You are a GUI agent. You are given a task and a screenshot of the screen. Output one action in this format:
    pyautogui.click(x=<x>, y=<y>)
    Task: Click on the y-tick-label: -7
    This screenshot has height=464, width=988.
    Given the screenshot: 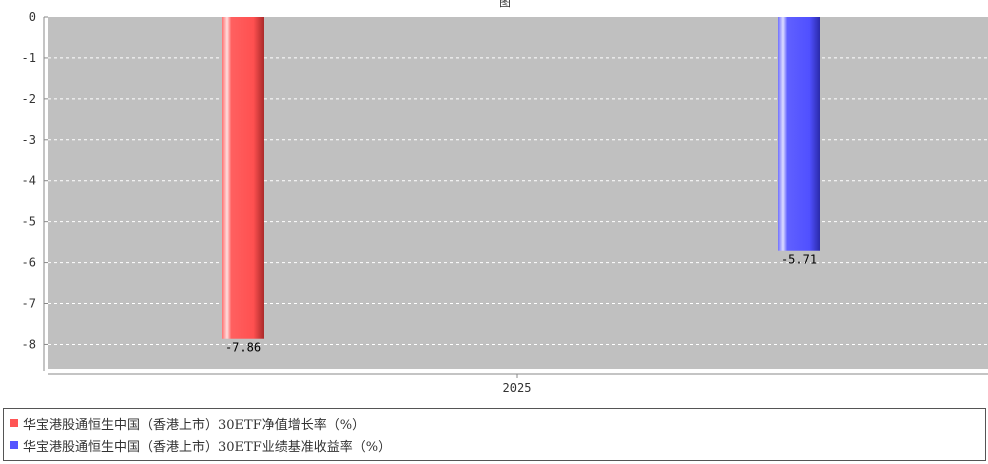 What is the action you would take?
    pyautogui.click(x=29, y=304)
    